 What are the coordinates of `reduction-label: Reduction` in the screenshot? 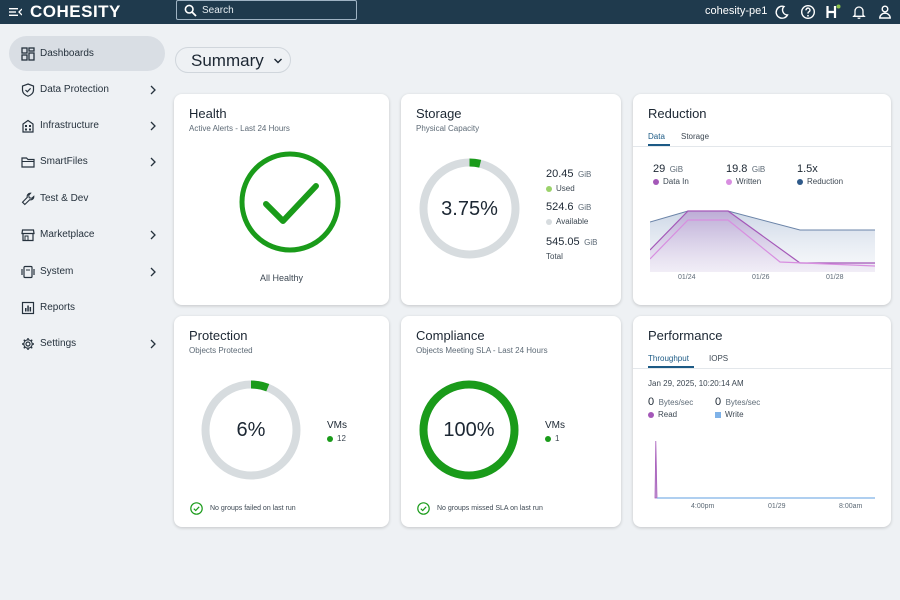 It's located at (825, 181).